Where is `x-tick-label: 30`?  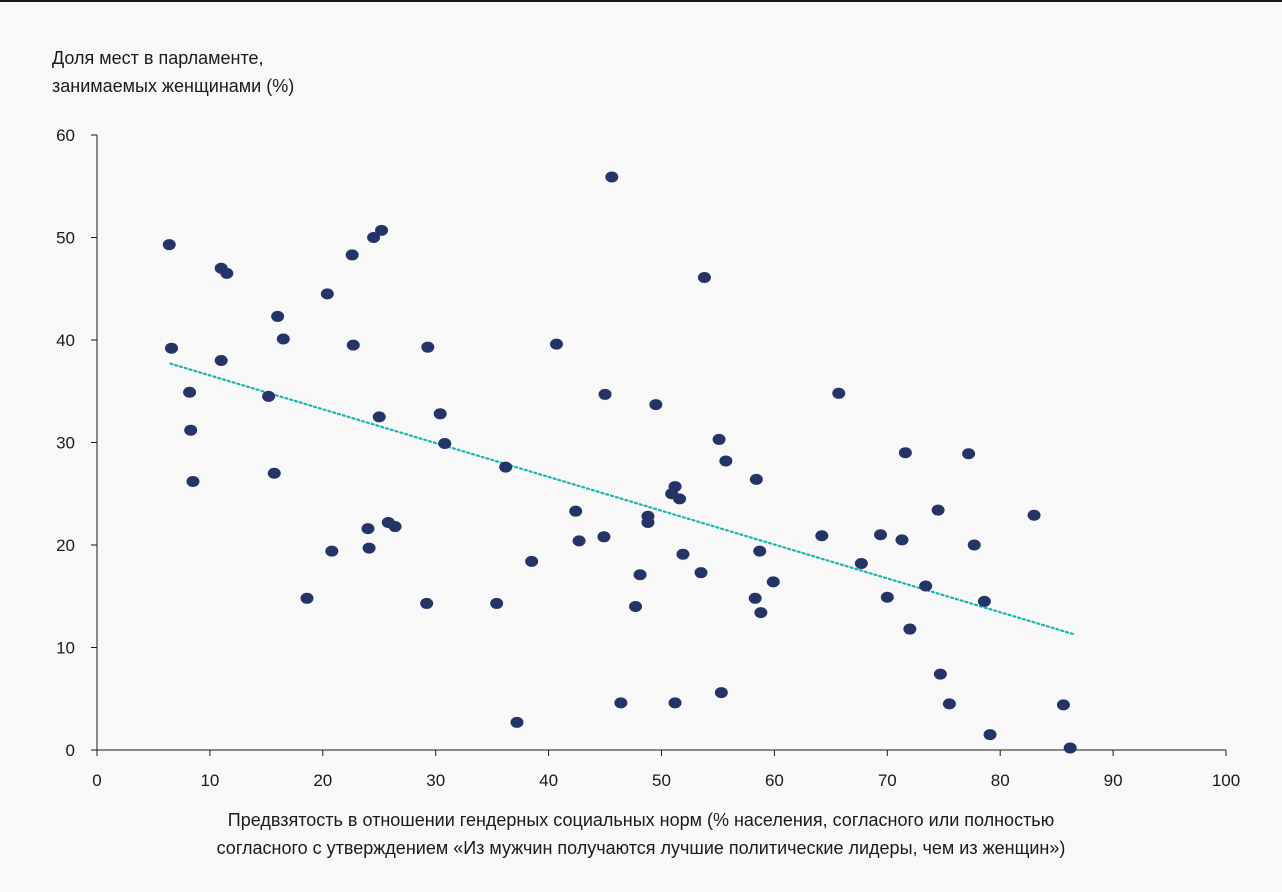
x-tick-label: 30 is located at coordinates (435, 780).